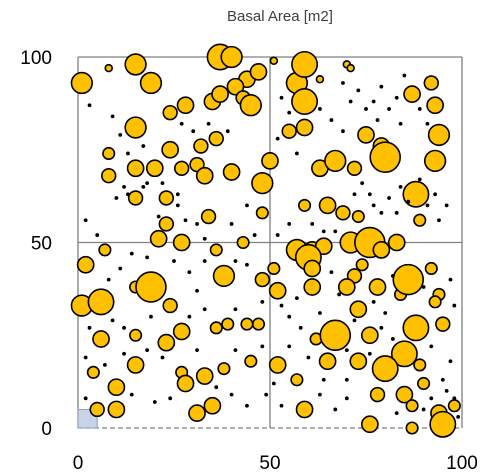  Describe the element at coordinates (280, 16) in the screenshot. I see `chart-title: Basal Area [m2]` at that location.